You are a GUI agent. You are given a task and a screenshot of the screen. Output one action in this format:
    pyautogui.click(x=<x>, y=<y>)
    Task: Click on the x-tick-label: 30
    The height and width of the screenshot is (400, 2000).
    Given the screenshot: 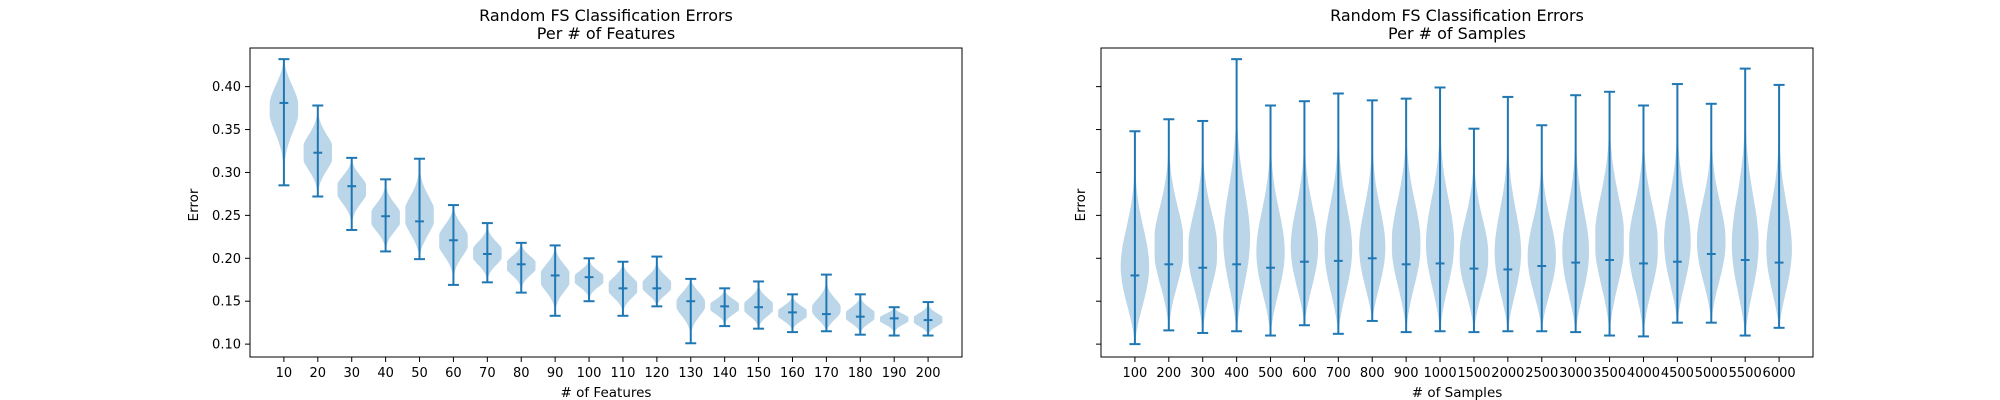 What is the action you would take?
    pyautogui.click(x=351, y=373)
    